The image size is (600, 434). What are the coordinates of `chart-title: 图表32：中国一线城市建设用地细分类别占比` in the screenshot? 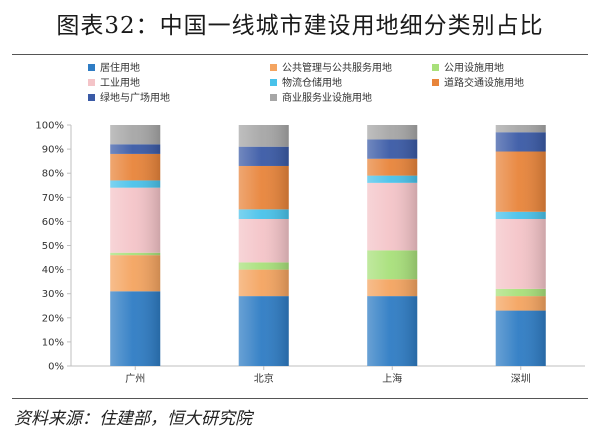 It's located at (300, 26).